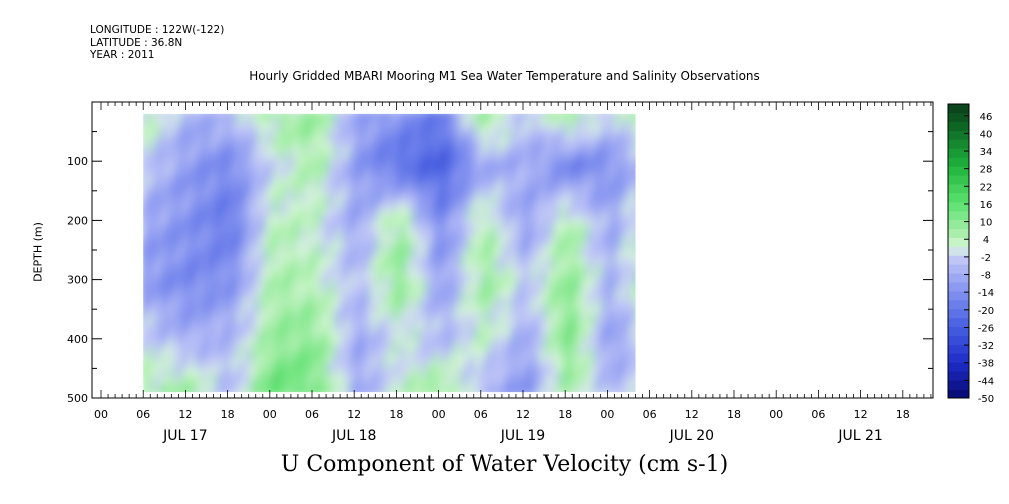  I want to click on x-day-label: JUL 20, so click(691, 436).